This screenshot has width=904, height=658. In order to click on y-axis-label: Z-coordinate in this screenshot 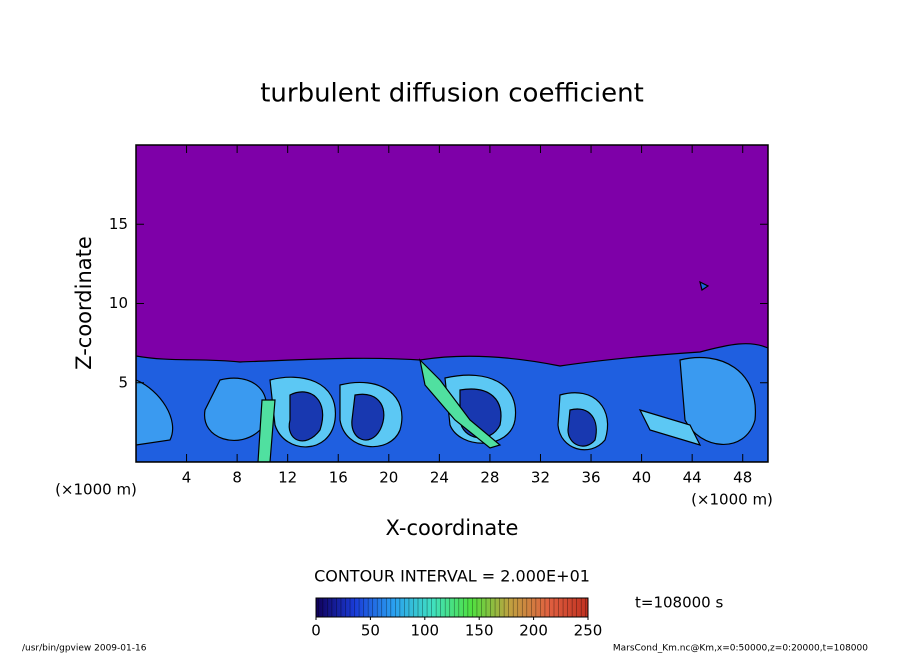, I will do `click(84, 303)`.